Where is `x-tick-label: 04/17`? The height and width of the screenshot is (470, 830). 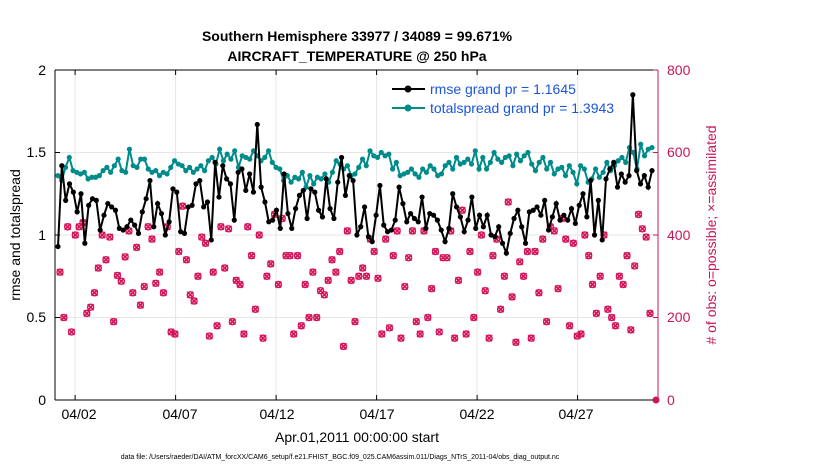
x-tick-label: 04/17 is located at coordinates (376, 414).